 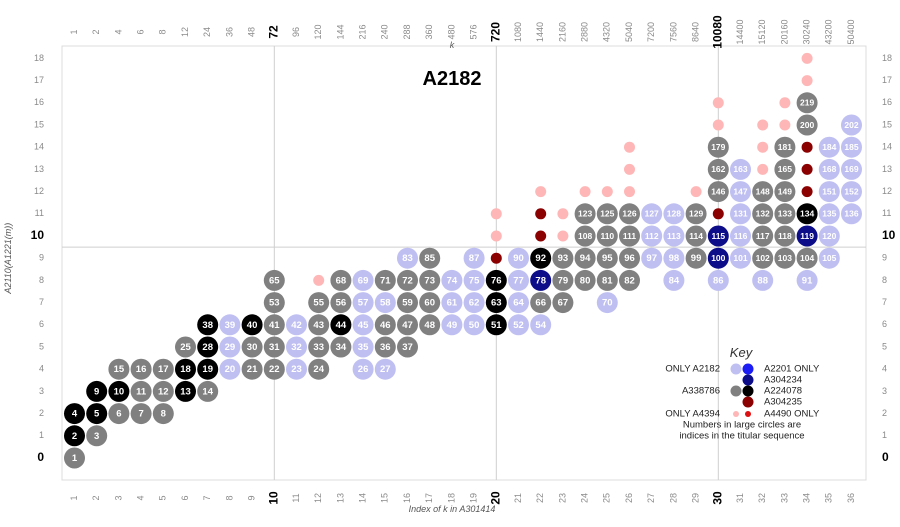 I want to click on y-tick-label-right: 6, so click(x=884, y=324).